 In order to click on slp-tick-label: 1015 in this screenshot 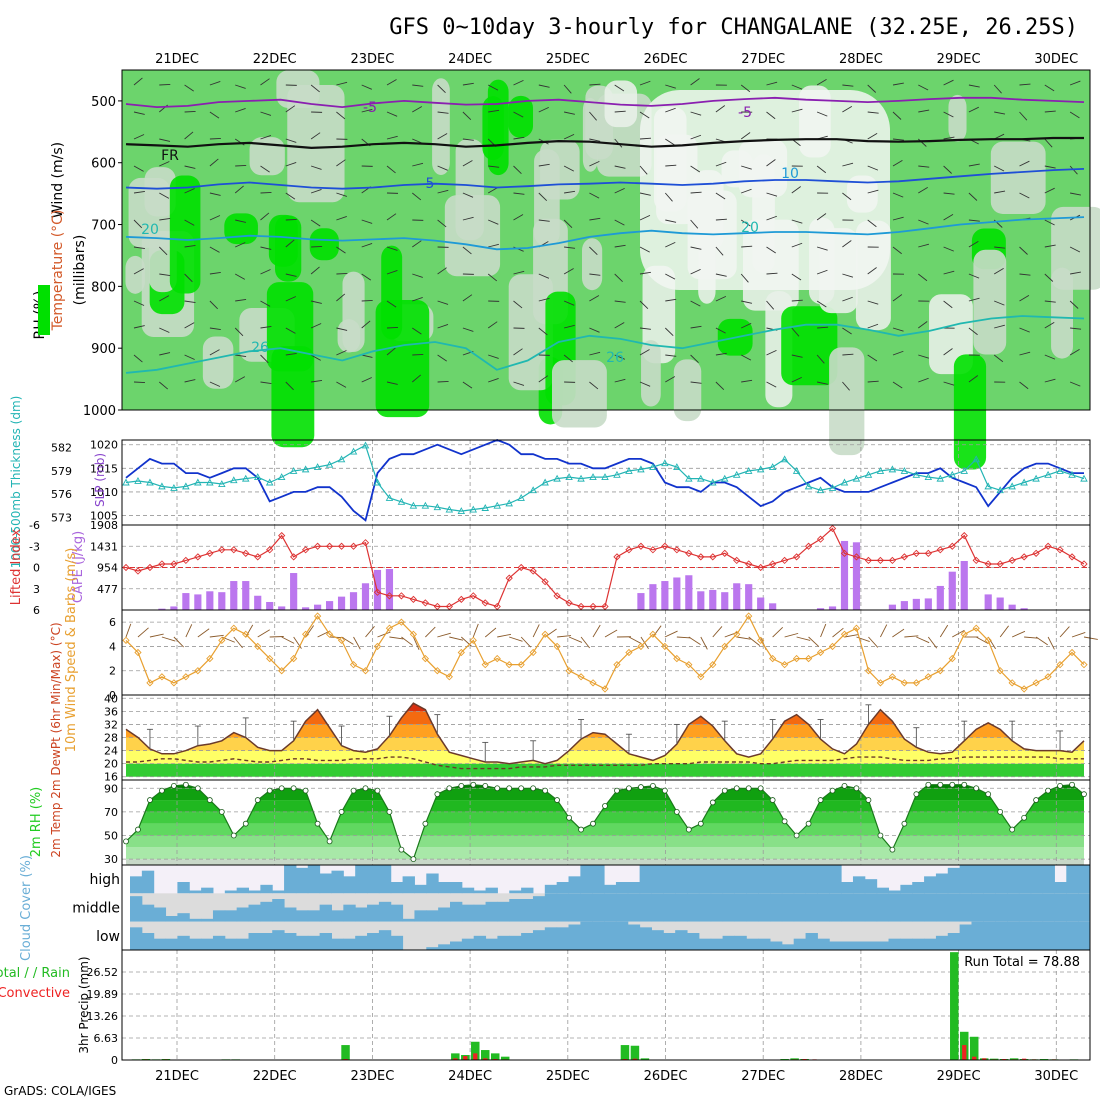, I will do `click(104, 468)`.